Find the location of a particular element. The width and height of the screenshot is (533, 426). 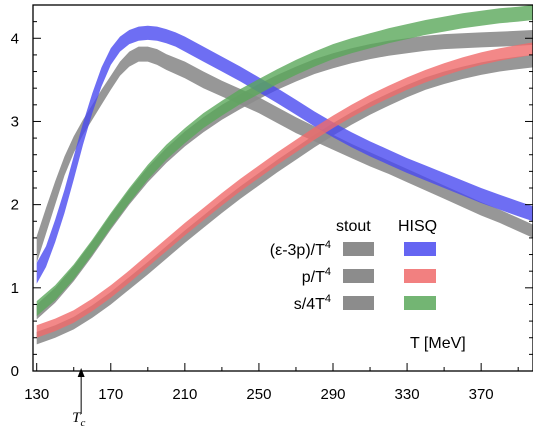

legend-rows: (ε-3p)/T4 p/T4 s/4T4 is located at coordinates (353, 276).